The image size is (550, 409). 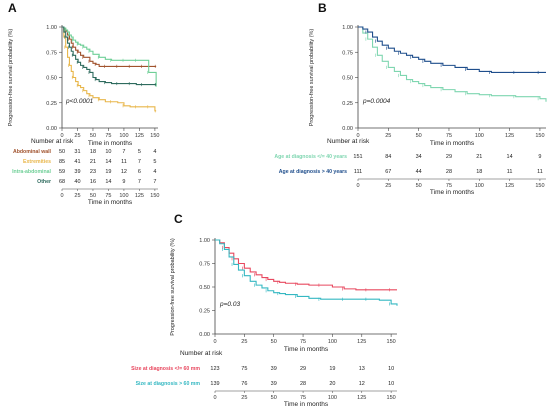 What do you see at coordinates (388, 157) in the screenshot?
I see `risk-count: 84` at bounding box center [388, 157].